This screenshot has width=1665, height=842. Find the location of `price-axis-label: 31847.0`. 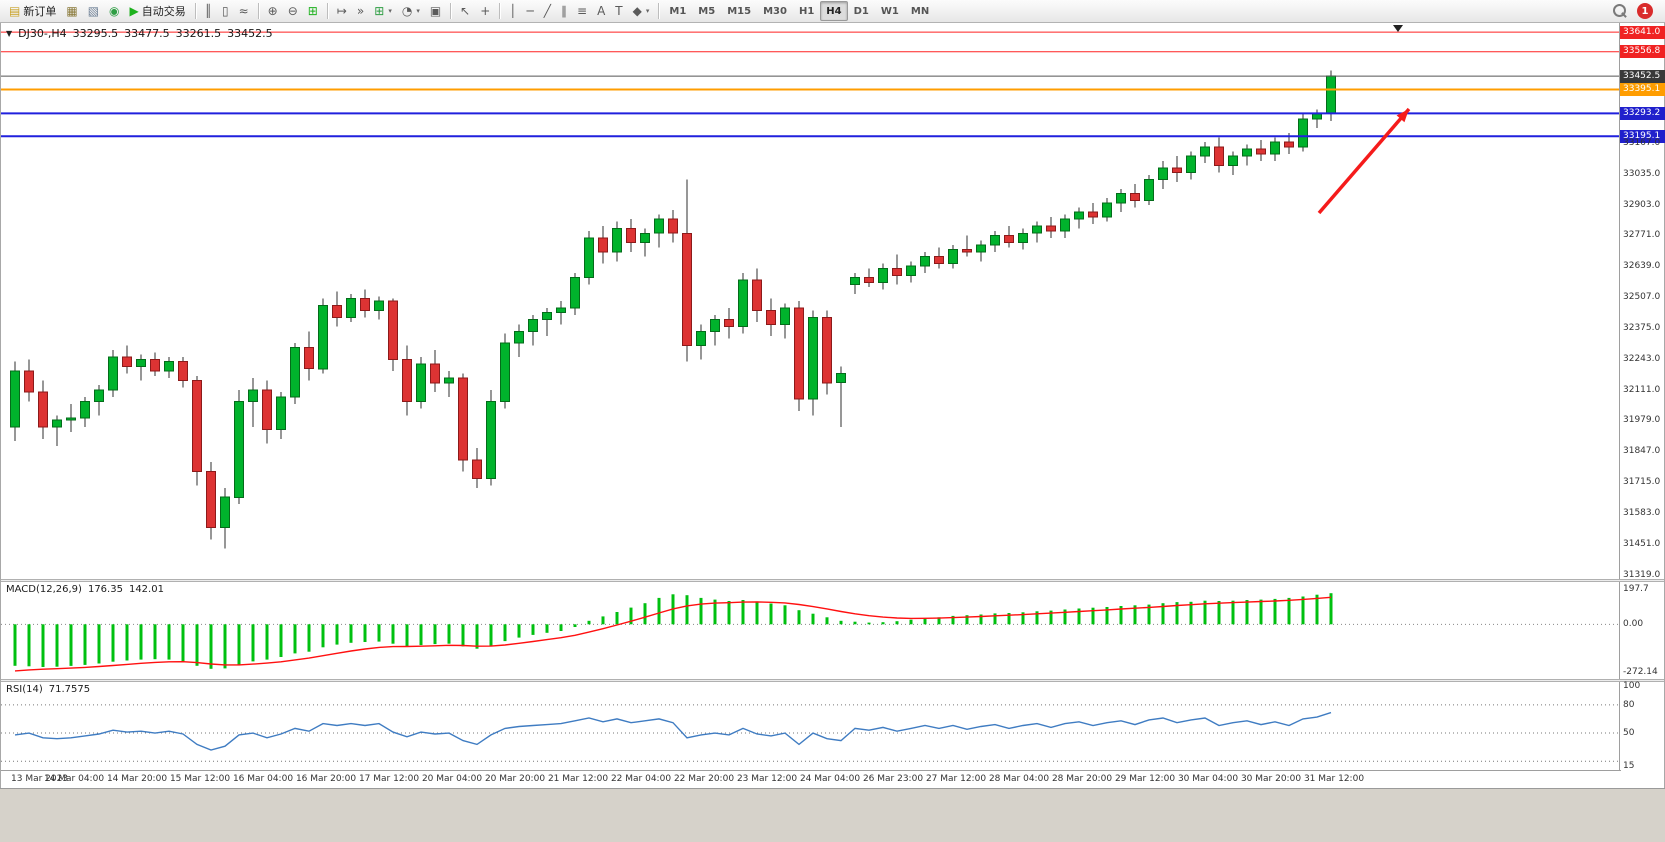

price-axis-label: 31847.0 is located at coordinates (1642, 451).